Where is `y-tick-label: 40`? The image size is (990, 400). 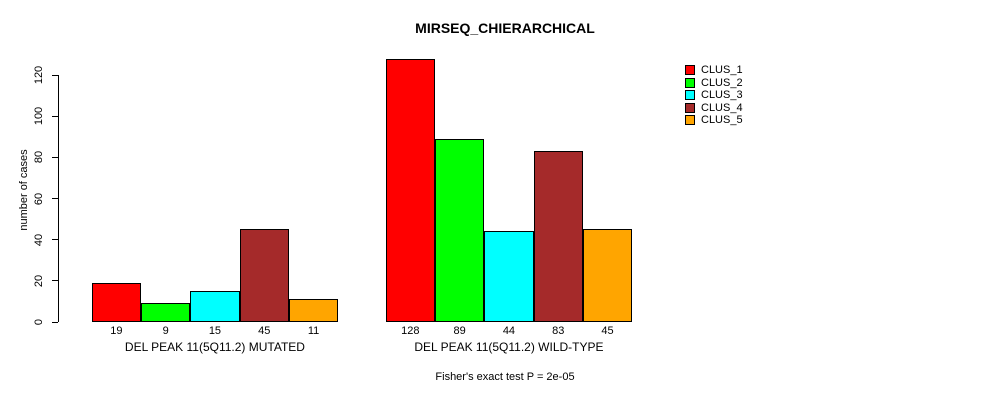 y-tick-label: 40 is located at coordinates (39, 239).